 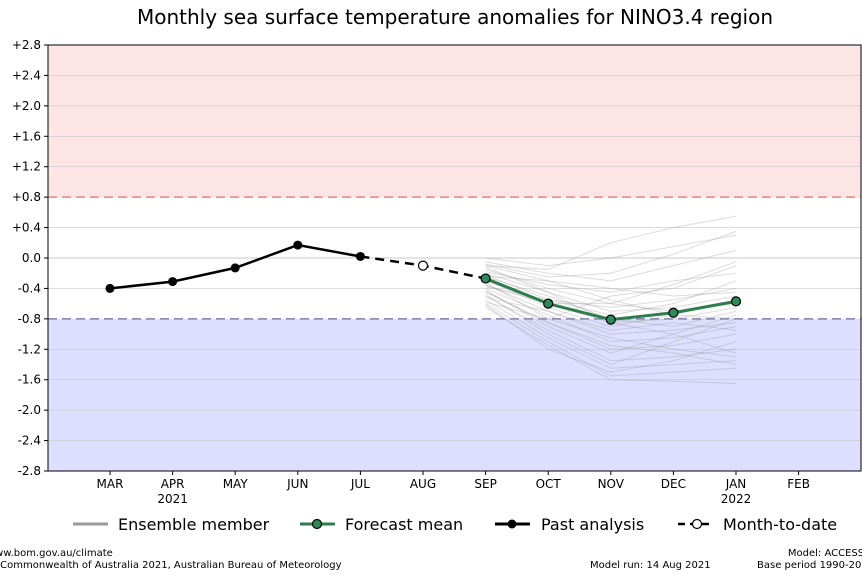 What do you see at coordinates (809, 565) in the screenshot?
I see `footer-base-period: Base period 1990-2012` at bounding box center [809, 565].